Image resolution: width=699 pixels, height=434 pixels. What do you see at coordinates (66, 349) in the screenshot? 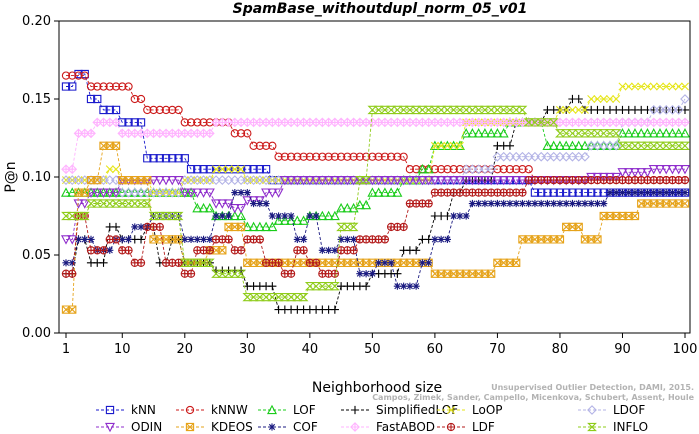
I see `x-tick-label: 1` at bounding box center [66, 349].